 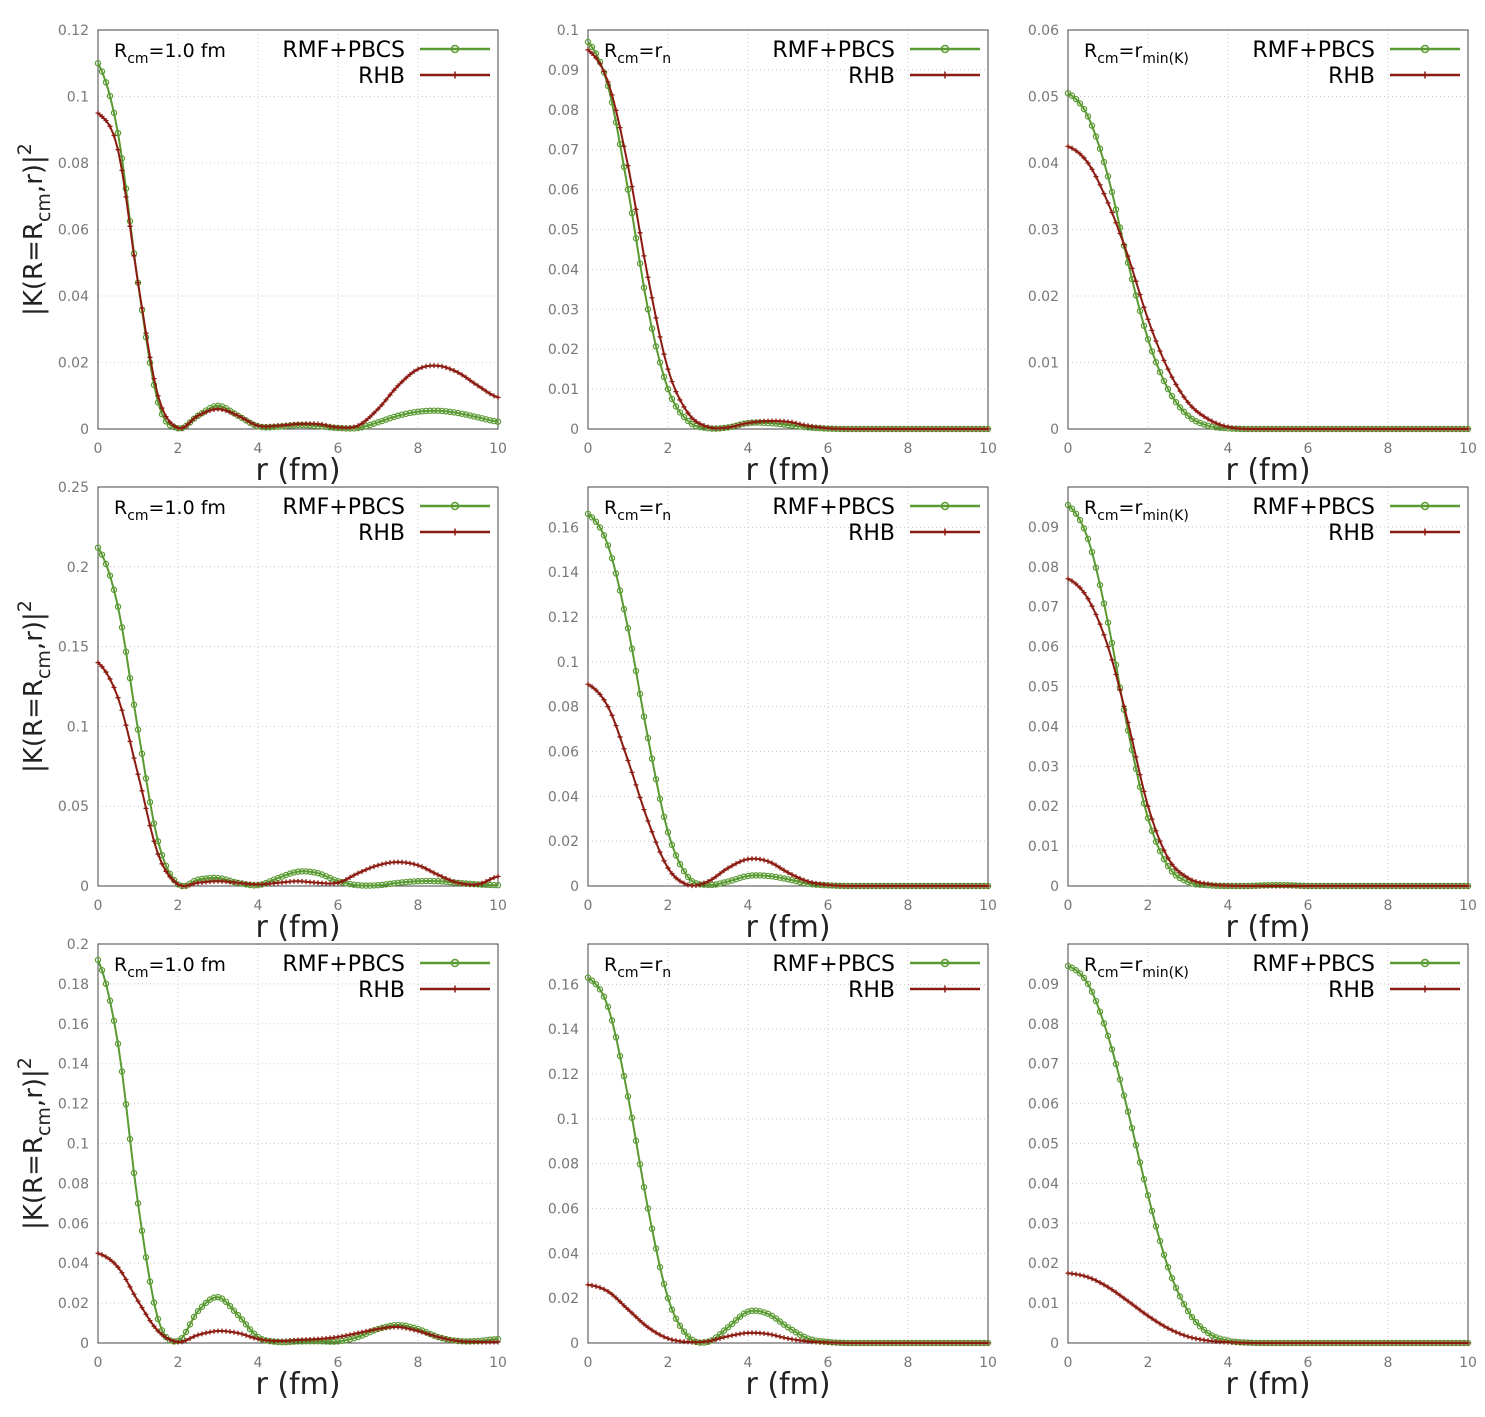 What do you see at coordinates (668, 906) in the screenshot?
I see `x-tick-label: 2` at bounding box center [668, 906].